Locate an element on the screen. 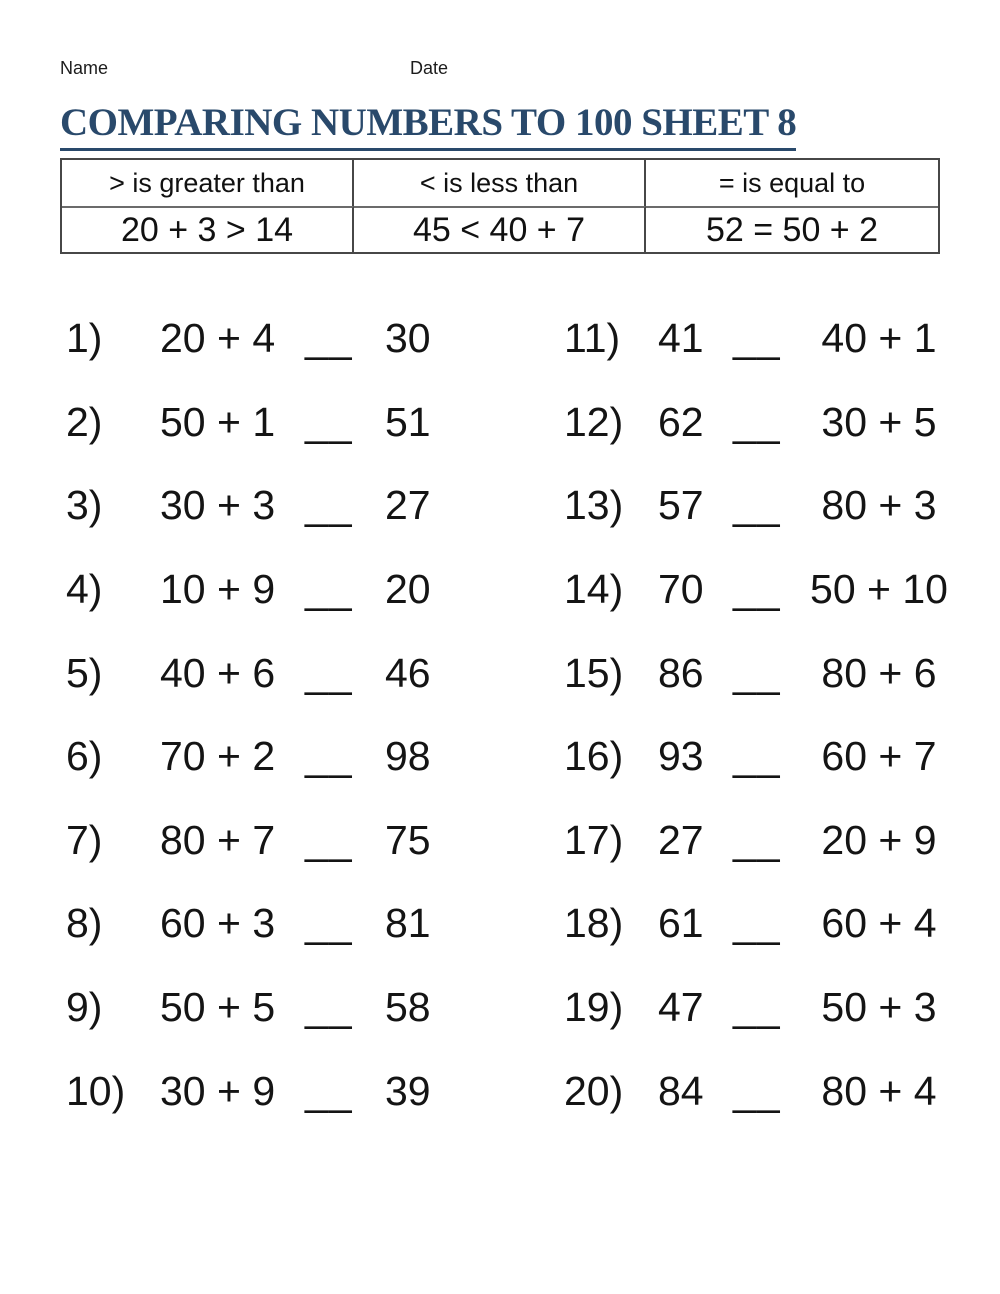  problem-number: 16) is located at coordinates (594, 756).